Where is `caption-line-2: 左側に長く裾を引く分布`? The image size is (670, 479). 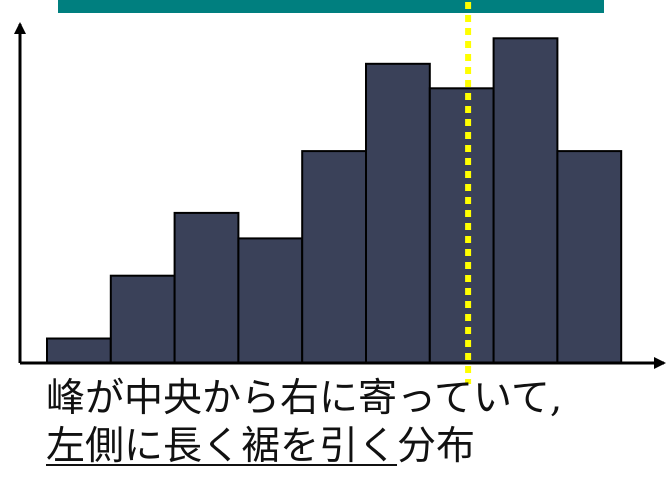 caption-line-2: 左側に長く裾を引く分布 is located at coordinates (260, 447).